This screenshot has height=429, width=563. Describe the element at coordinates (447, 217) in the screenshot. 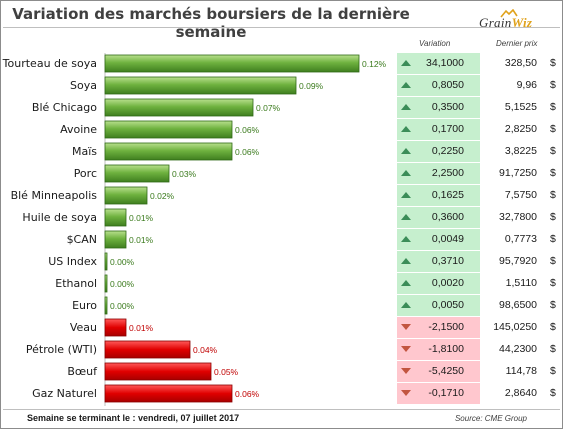

I see `variation-value: 0,3600` at that location.